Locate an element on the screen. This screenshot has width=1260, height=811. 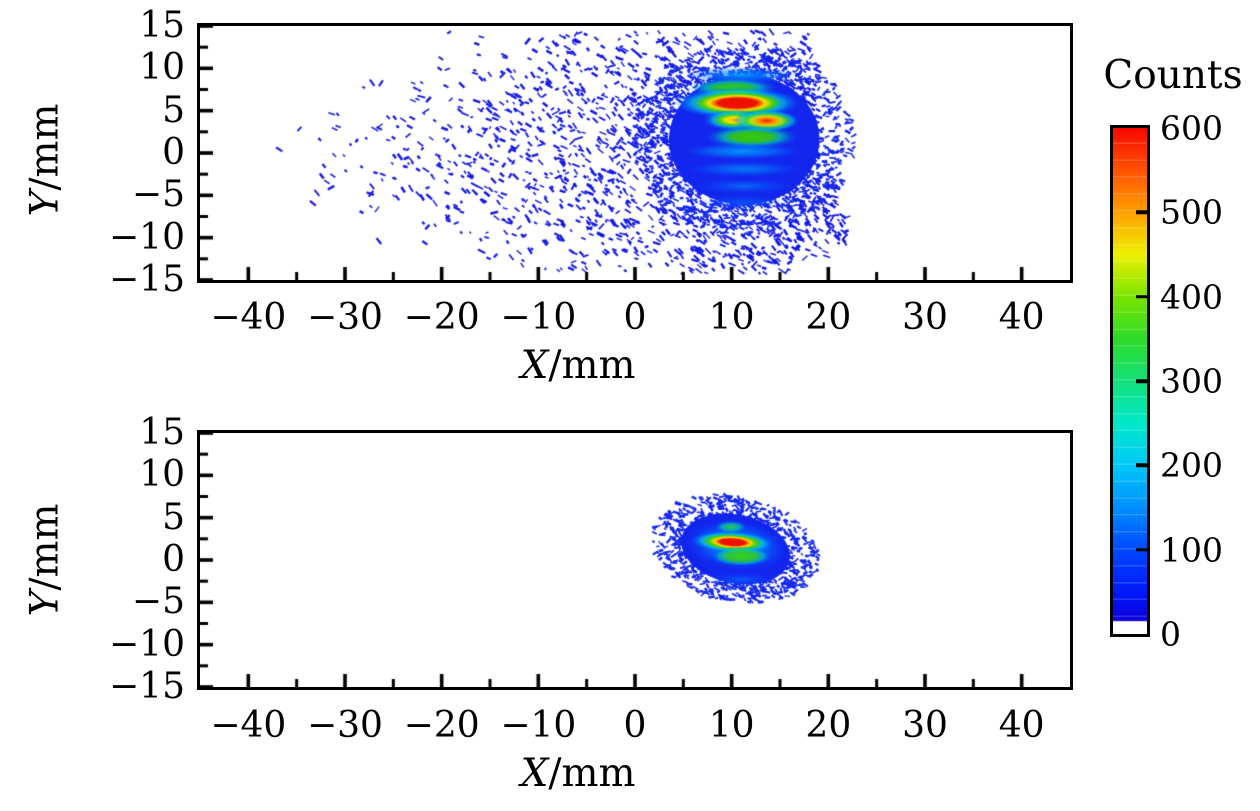
colorbar-tick-label: 400 is located at coordinates (1191, 297).